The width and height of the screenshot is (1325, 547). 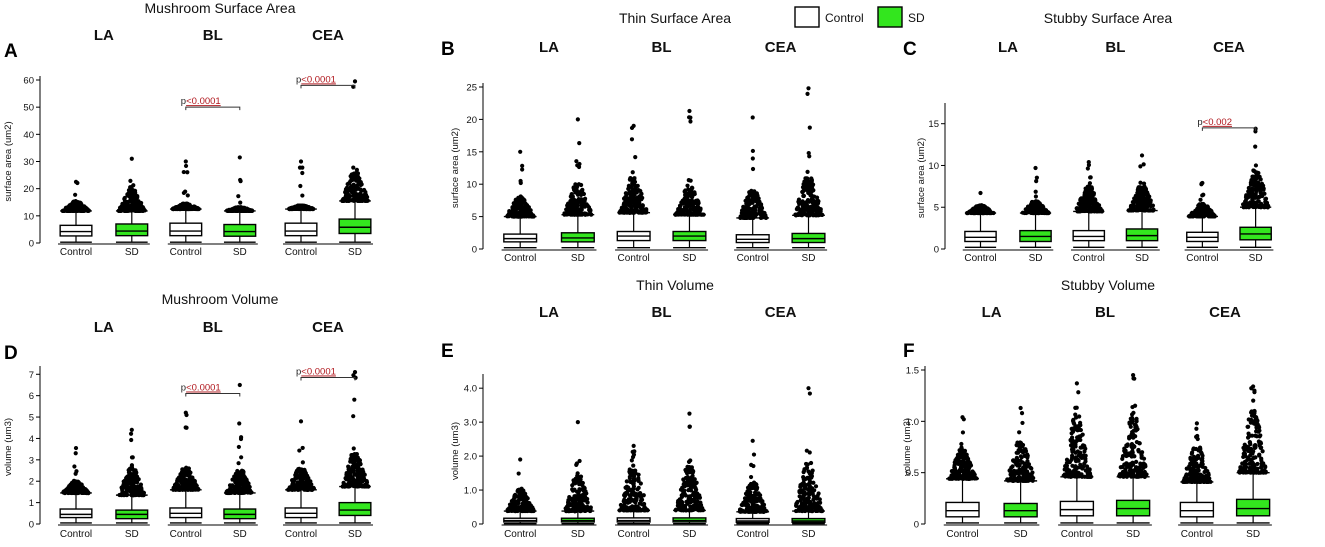 What do you see at coordinates (844, 18) in the screenshot?
I see `legend-label-control: Control` at bounding box center [844, 18].